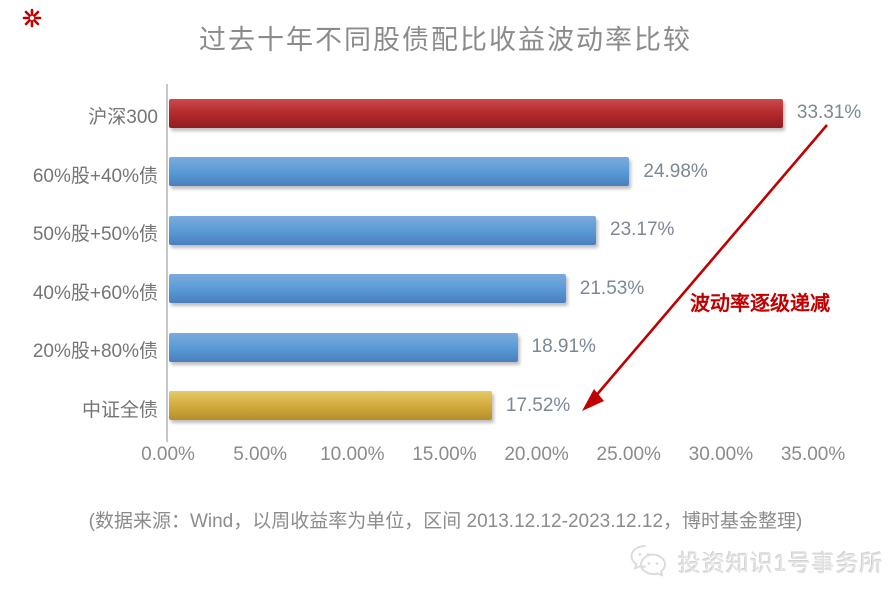 This screenshot has height=602, width=891. What do you see at coordinates (123, 118) in the screenshot?
I see `category-label: 沪深300` at bounding box center [123, 118].